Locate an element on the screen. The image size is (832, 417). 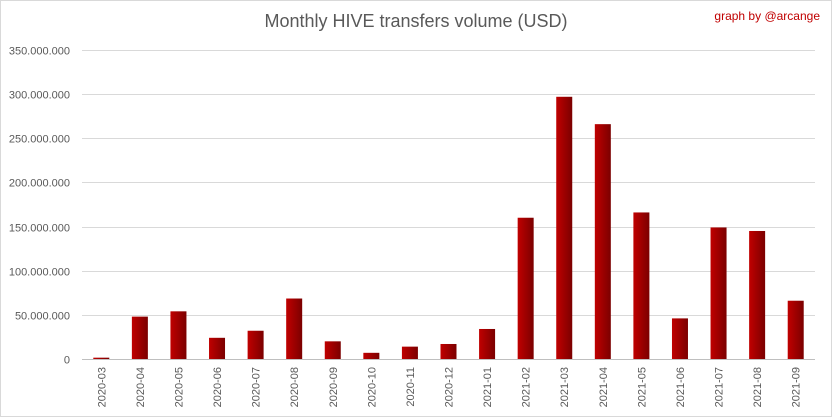
x-tick-label: 2021-08 is located at coordinates (758, 387).